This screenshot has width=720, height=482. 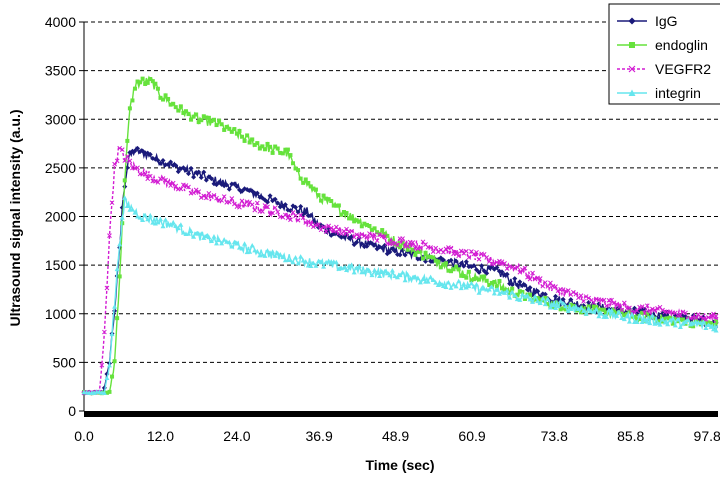 I want to click on x-axis: 0.0 12.0 24.0 36.9 48.9 60.9 73.8 85.8 97.8, so click(x=397, y=427).